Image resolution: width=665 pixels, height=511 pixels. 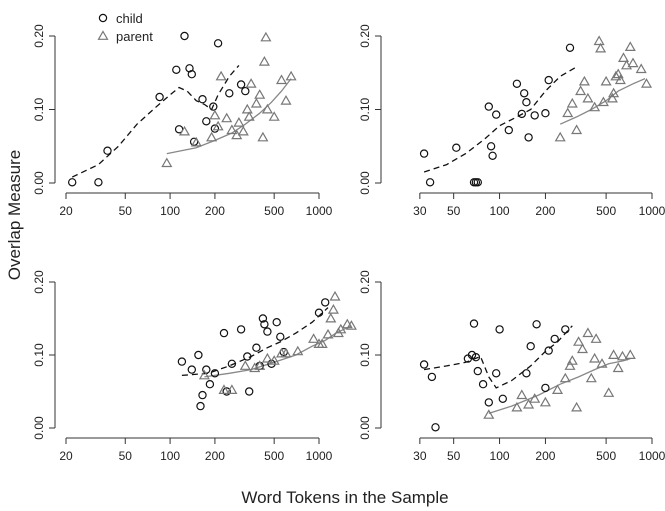 What do you see at coordinates (66, 211) in the screenshot?
I see `x-tick-label: 20` at bounding box center [66, 211].